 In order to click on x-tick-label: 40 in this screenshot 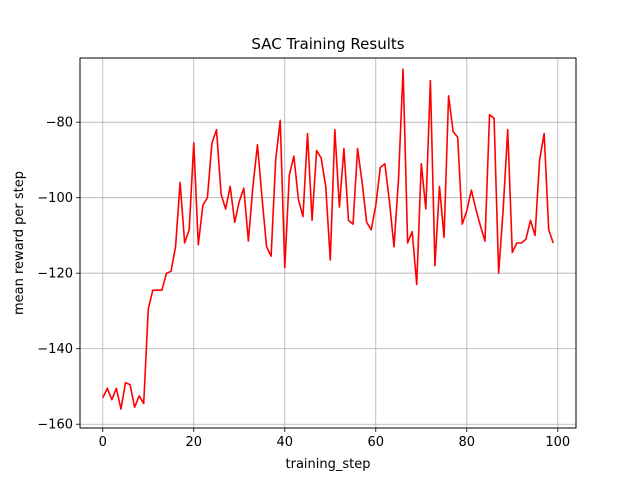, I will do `click(284, 442)`.